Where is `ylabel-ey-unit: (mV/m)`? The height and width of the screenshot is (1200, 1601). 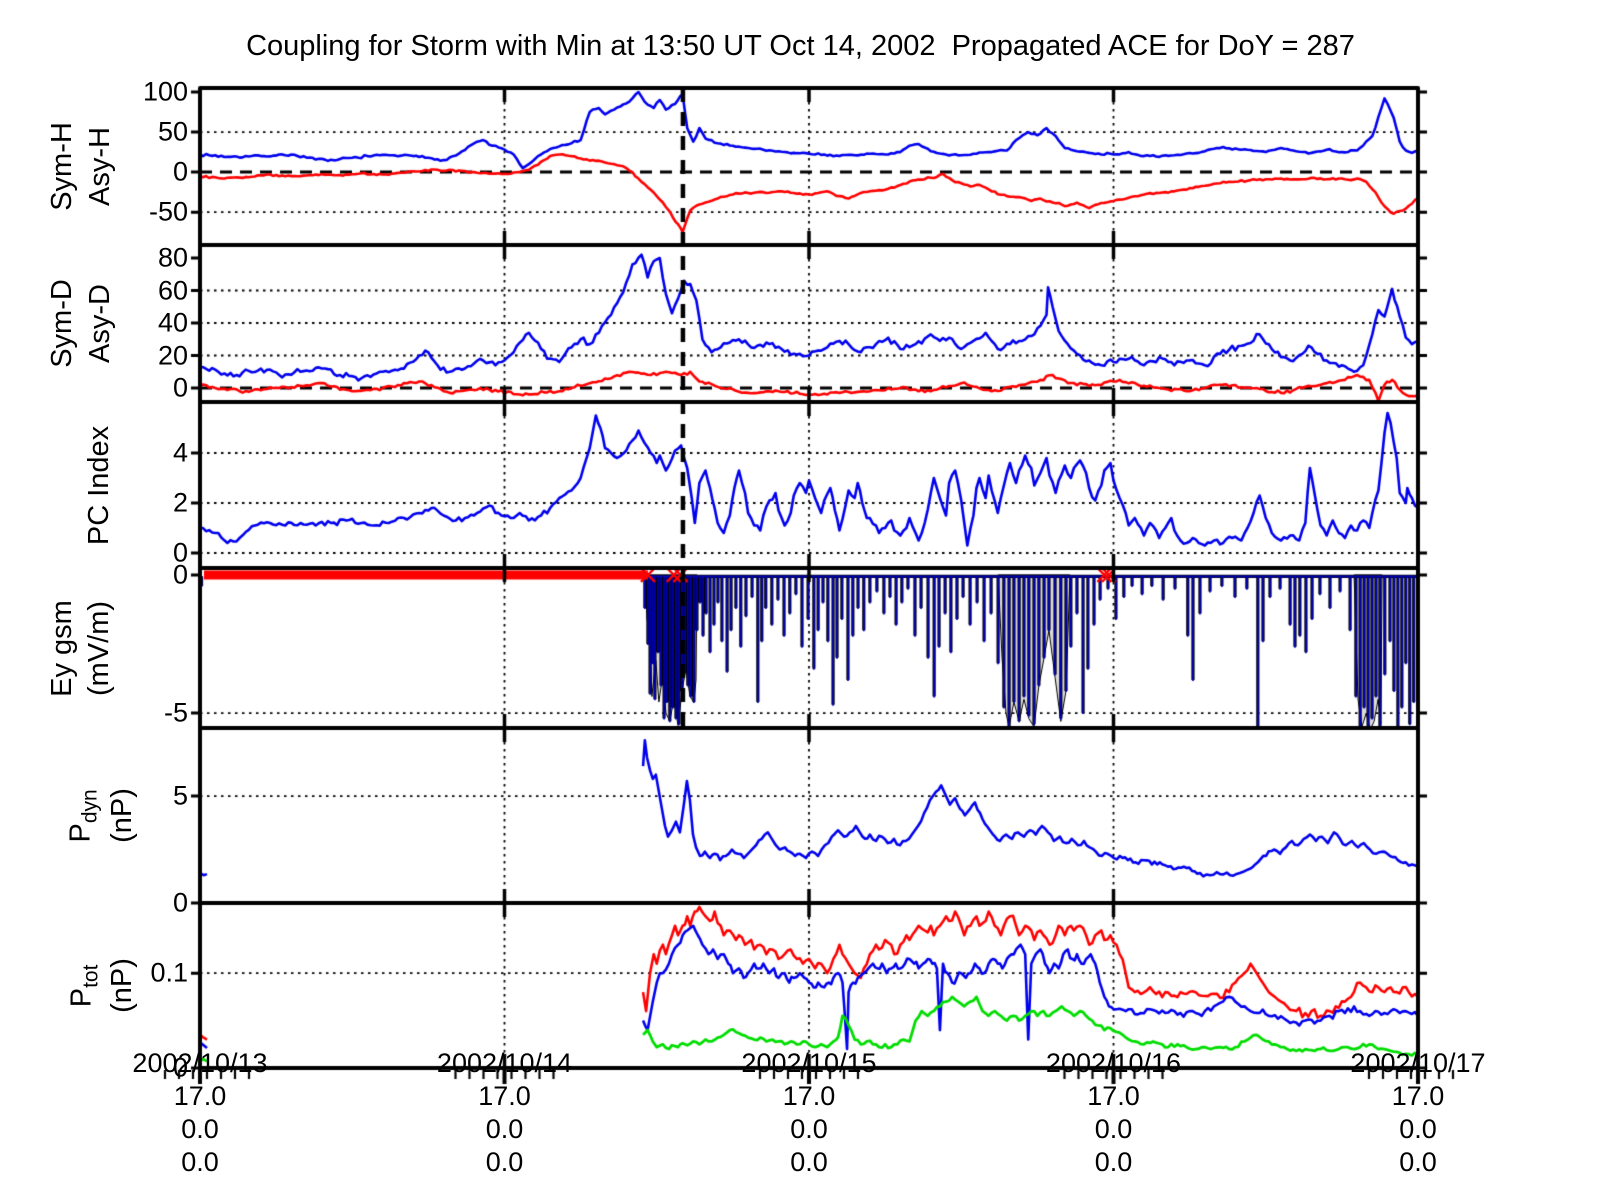
ylabel-ey-unit: (mV/m) is located at coordinates (99, 648).